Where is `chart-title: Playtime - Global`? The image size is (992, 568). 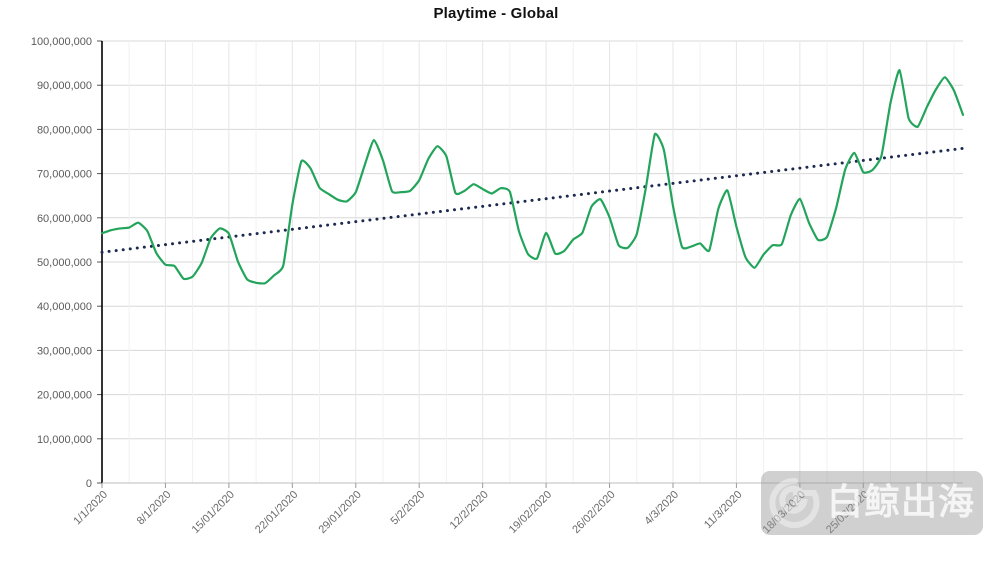 chart-title: Playtime - Global is located at coordinates (496, 13).